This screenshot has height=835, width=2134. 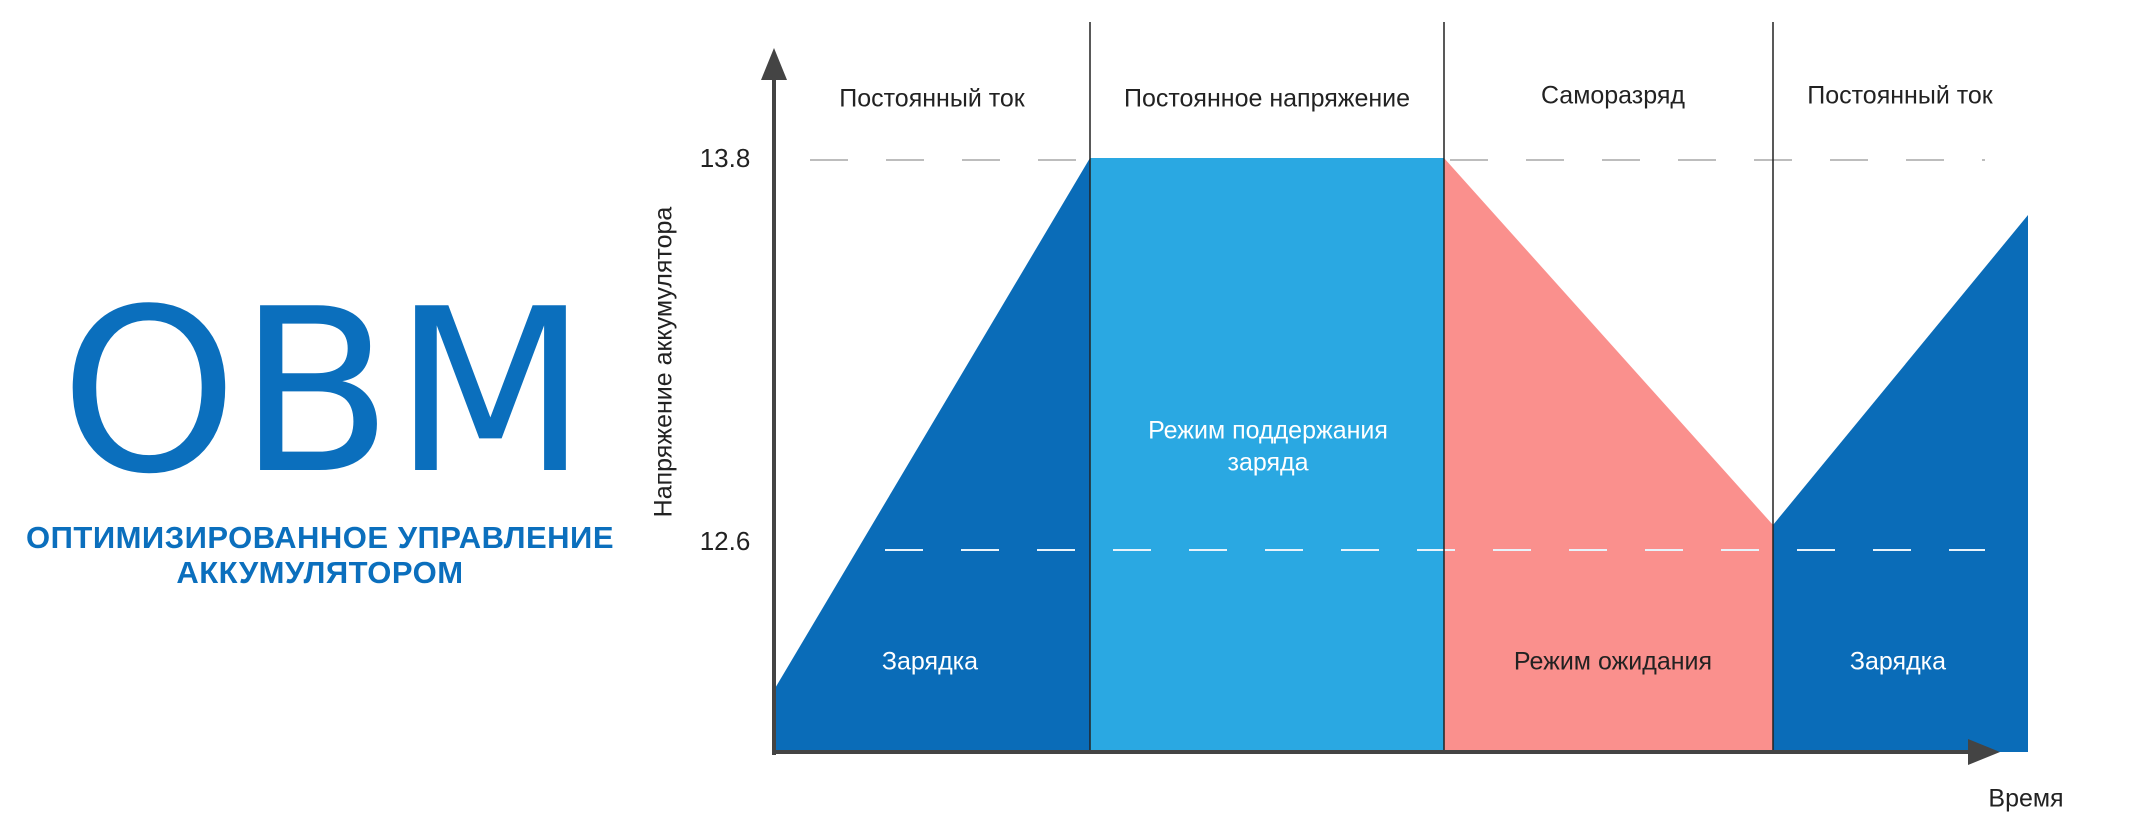 I want to click on logo-subtitle-line-1: ОПТИМИЗИРОВАННОЕ УПРАВЛЕНИЕ, so click(x=320, y=537).